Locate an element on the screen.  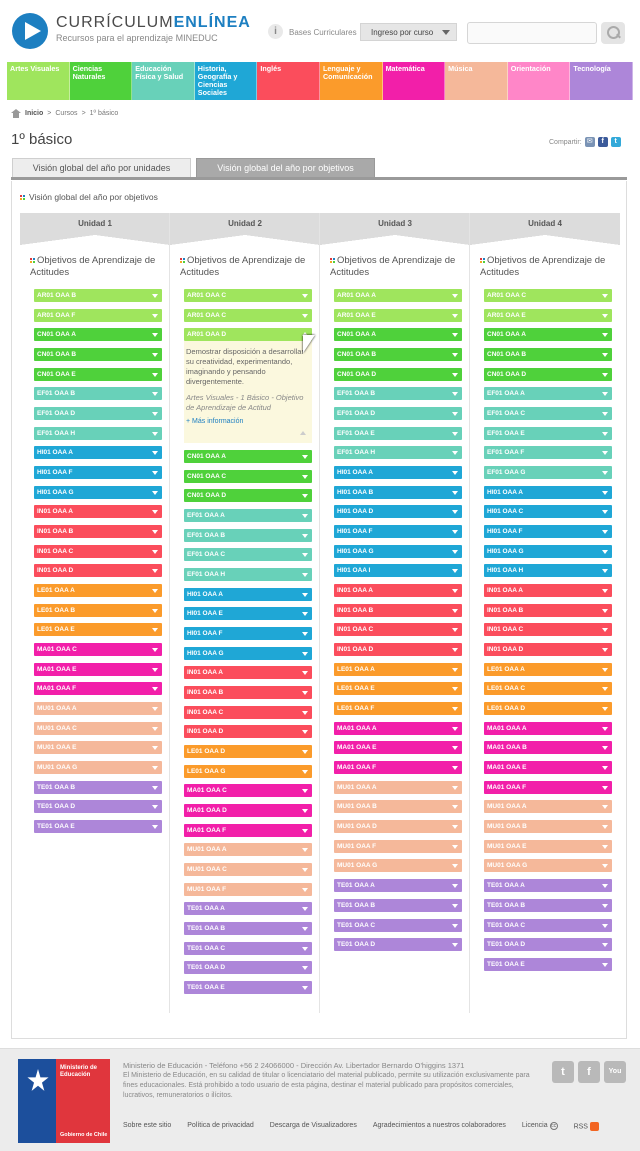
ingreso-por-curso-select: Ingreso por curso is located at coordinates (408, 32).